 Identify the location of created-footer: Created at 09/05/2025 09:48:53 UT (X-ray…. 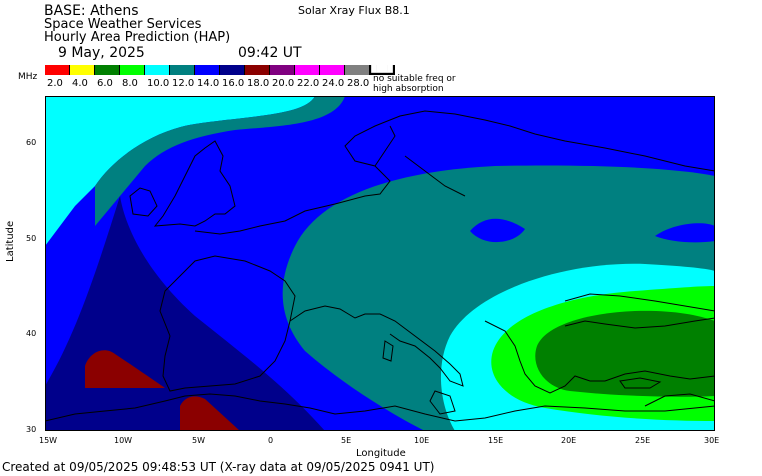
(218, 467).